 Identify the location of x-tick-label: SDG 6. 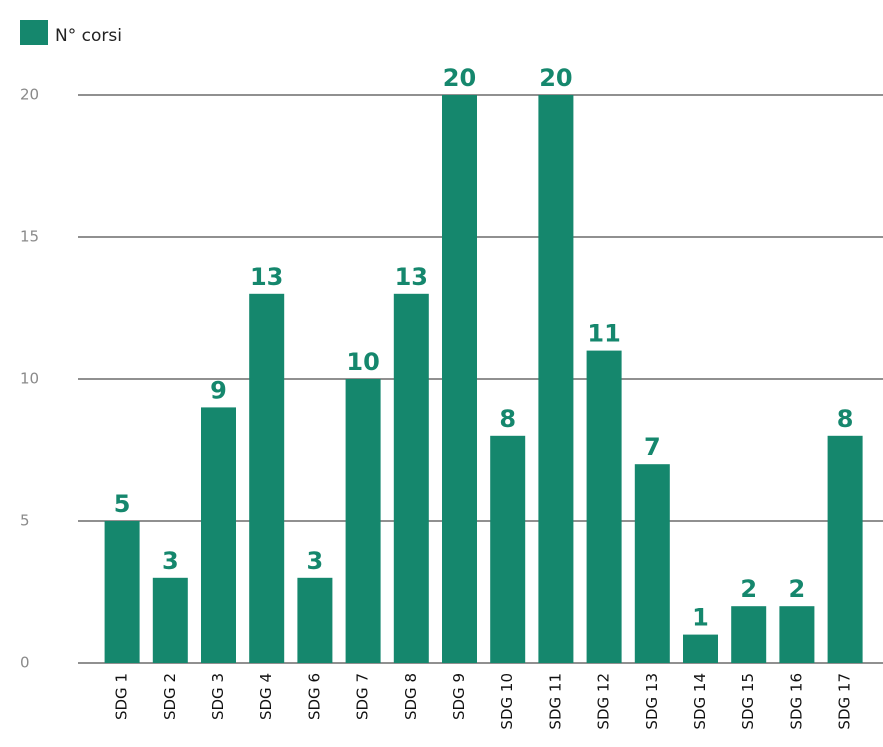
(314, 696).